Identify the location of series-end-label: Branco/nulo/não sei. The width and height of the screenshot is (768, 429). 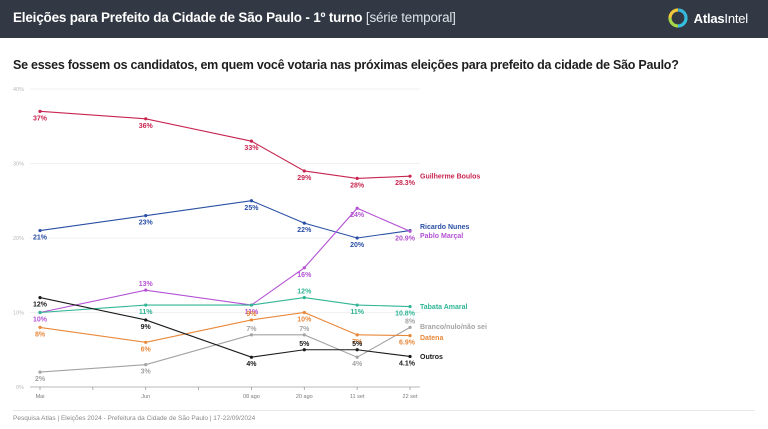
(453, 327).